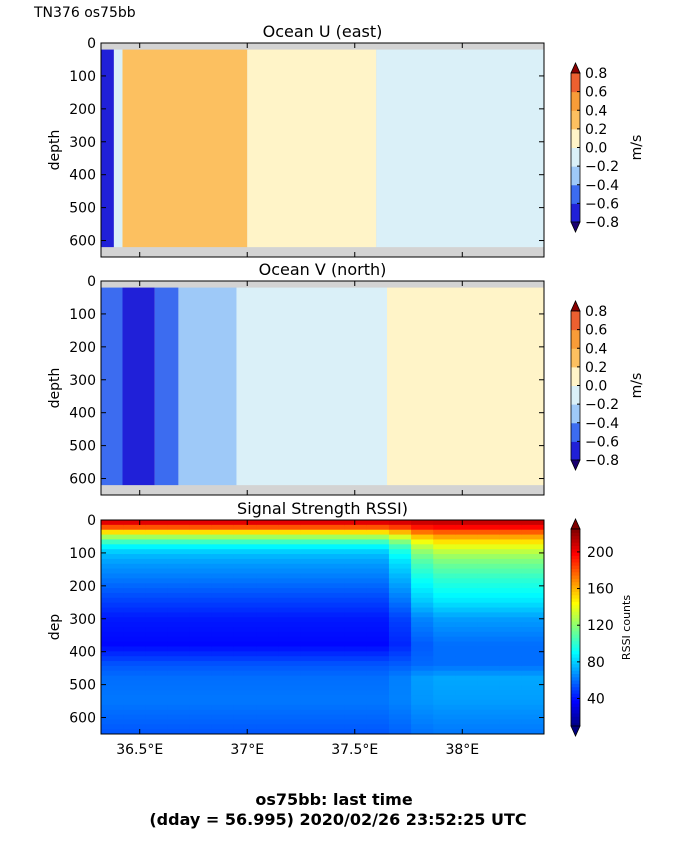  I want to click on heatmap-region, so click(207, 386).